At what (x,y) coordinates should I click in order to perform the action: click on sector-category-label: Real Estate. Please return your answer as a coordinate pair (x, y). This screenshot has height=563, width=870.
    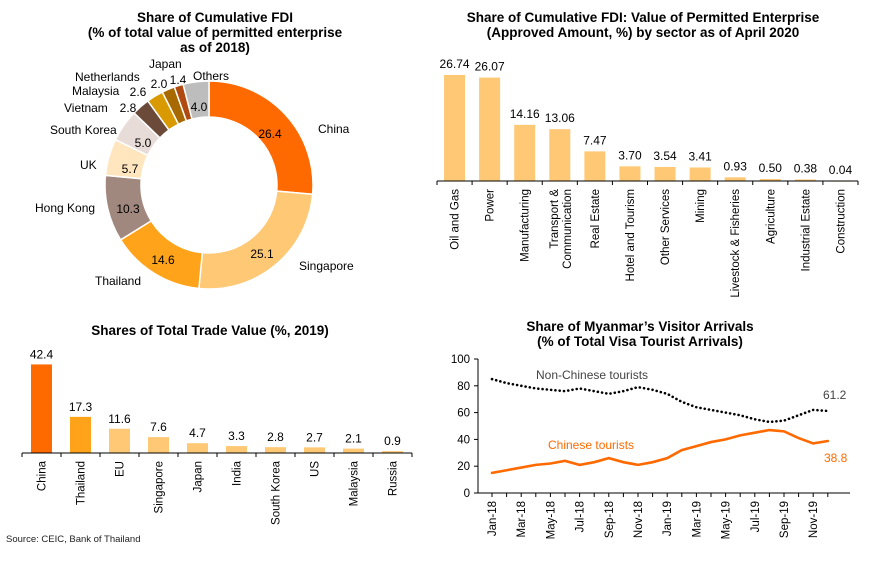
    Looking at the image, I should click on (596, 218).